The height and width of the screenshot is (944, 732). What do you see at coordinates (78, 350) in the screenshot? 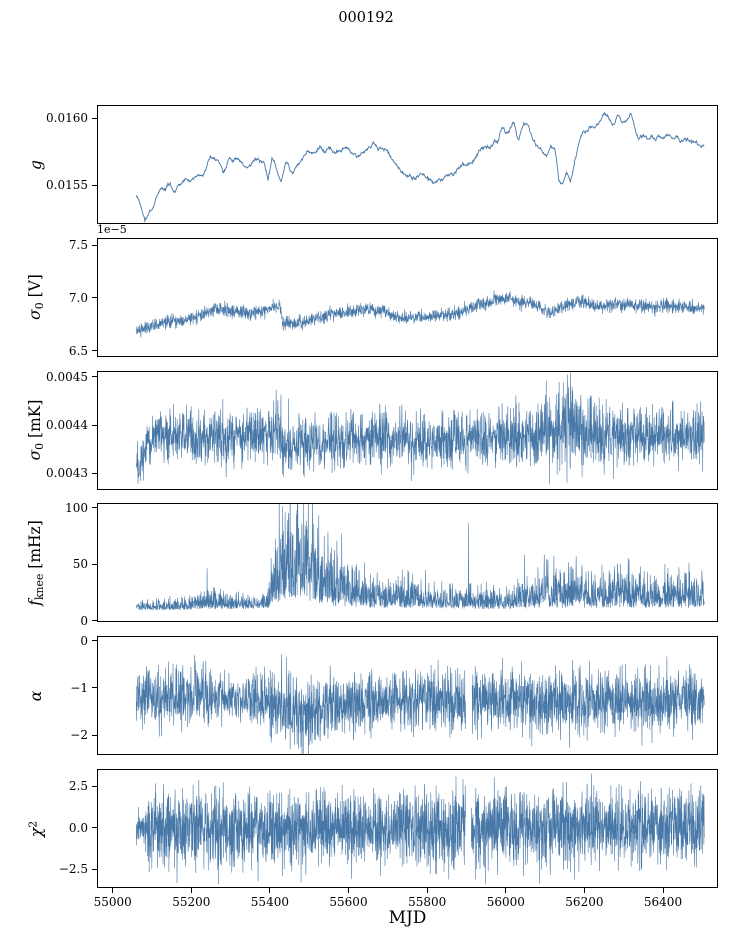
I see `y-tick-label: 6.5` at bounding box center [78, 350].